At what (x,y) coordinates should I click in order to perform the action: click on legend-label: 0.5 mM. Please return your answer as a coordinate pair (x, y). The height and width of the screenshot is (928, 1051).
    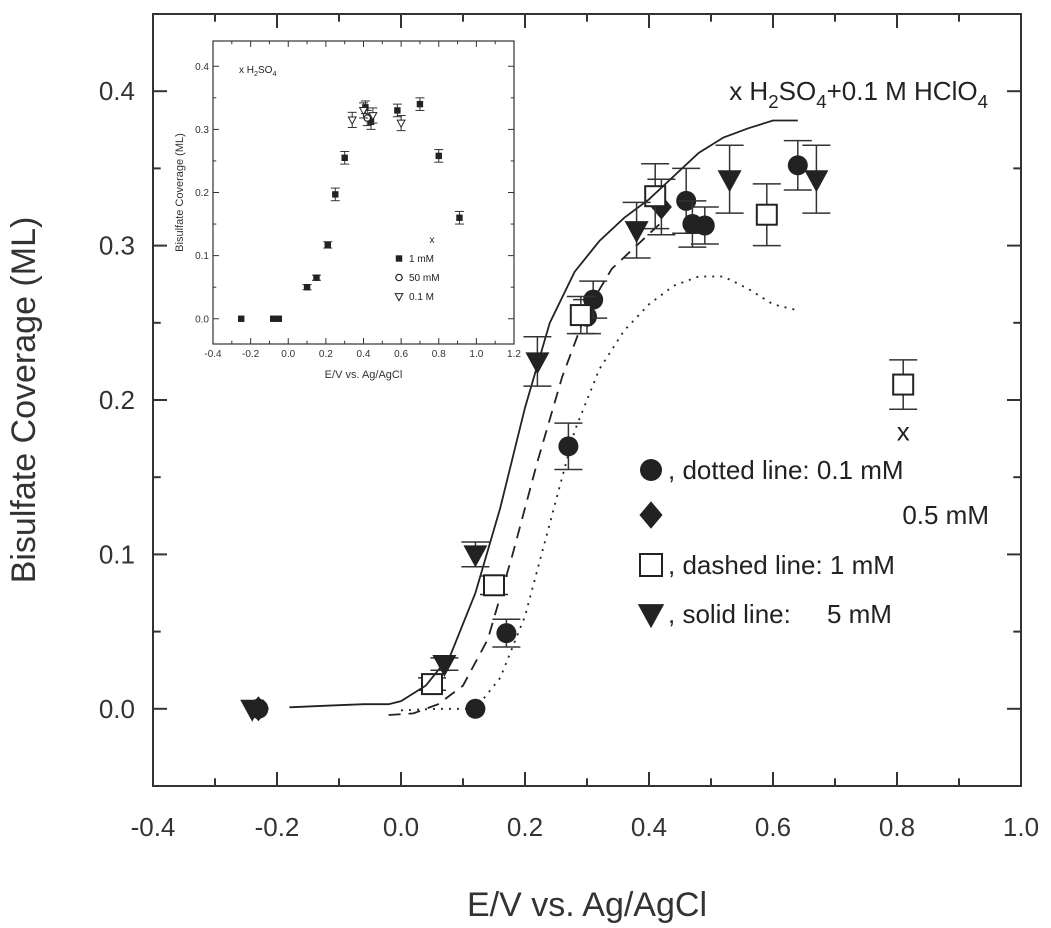
    Looking at the image, I should click on (945, 515).